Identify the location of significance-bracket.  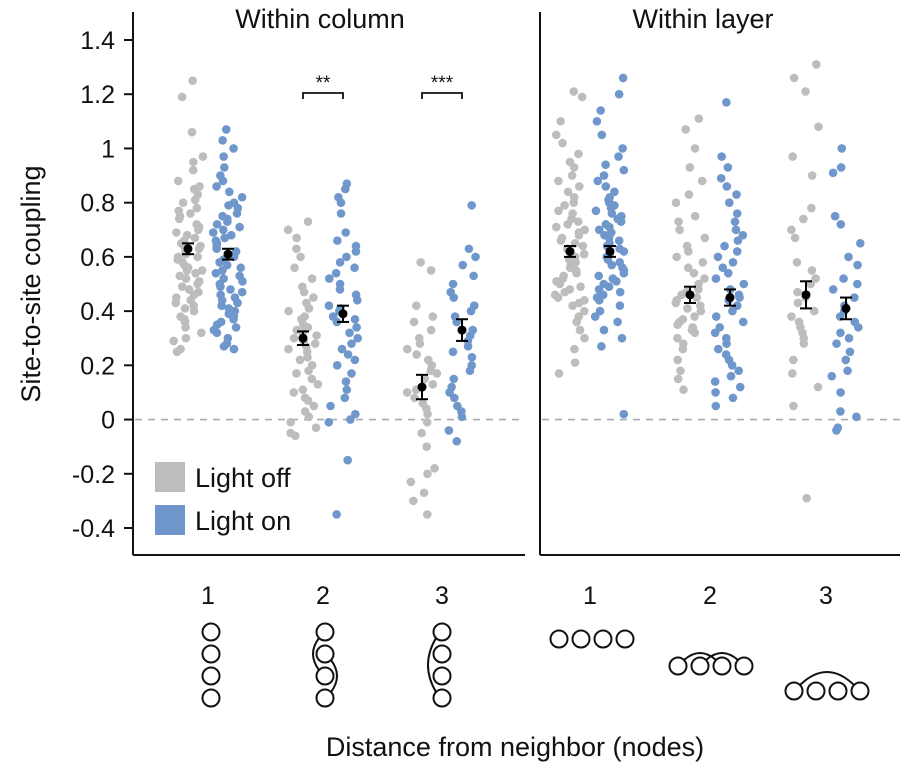
(323, 95).